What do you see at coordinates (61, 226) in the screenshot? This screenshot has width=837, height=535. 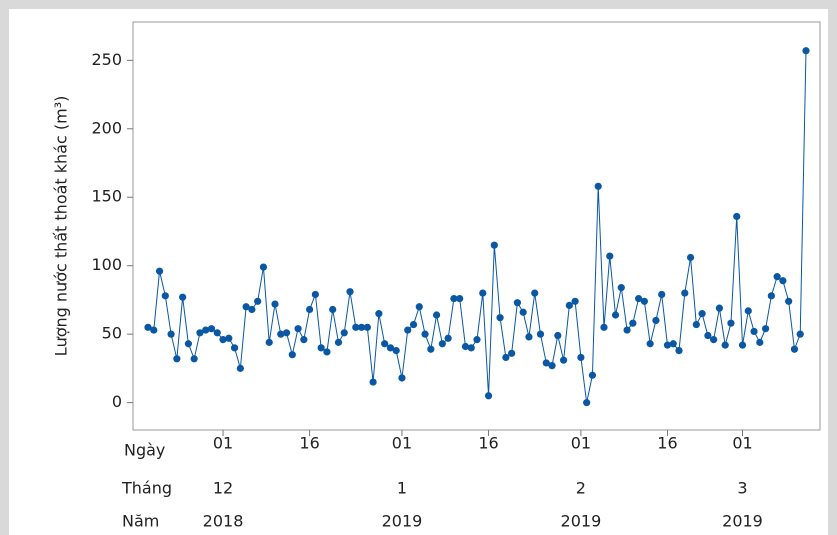 I see `y-axis-label: Lượng nước thất thoát khác (m³)` at bounding box center [61, 226].